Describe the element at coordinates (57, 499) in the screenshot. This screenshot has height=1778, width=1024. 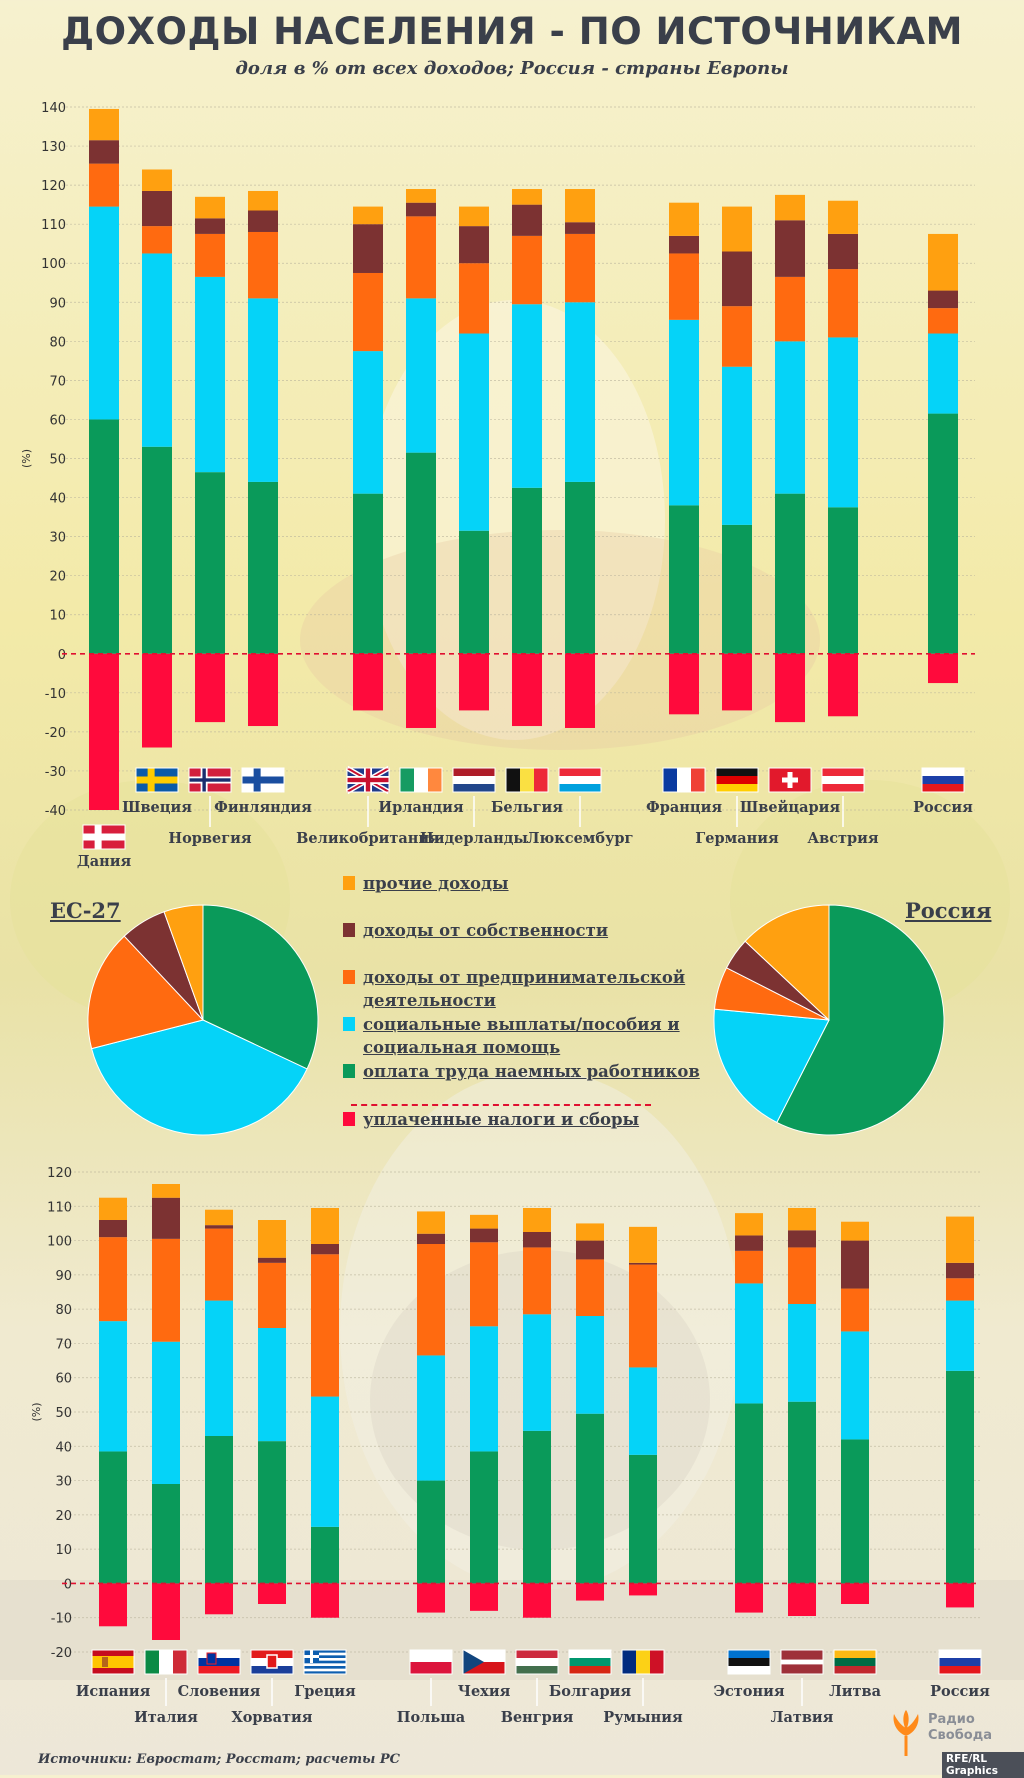
I see `y-tick-label: 40` at that location.